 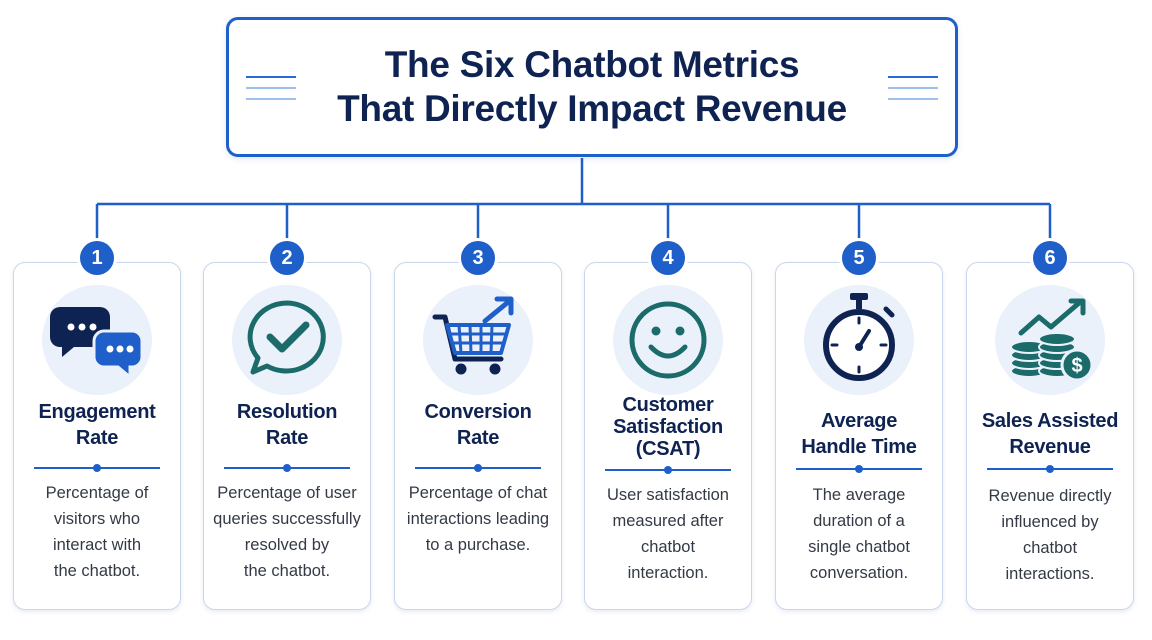 I want to click on metric-title: Customer Satisfaction (CSAT), so click(x=668, y=427).